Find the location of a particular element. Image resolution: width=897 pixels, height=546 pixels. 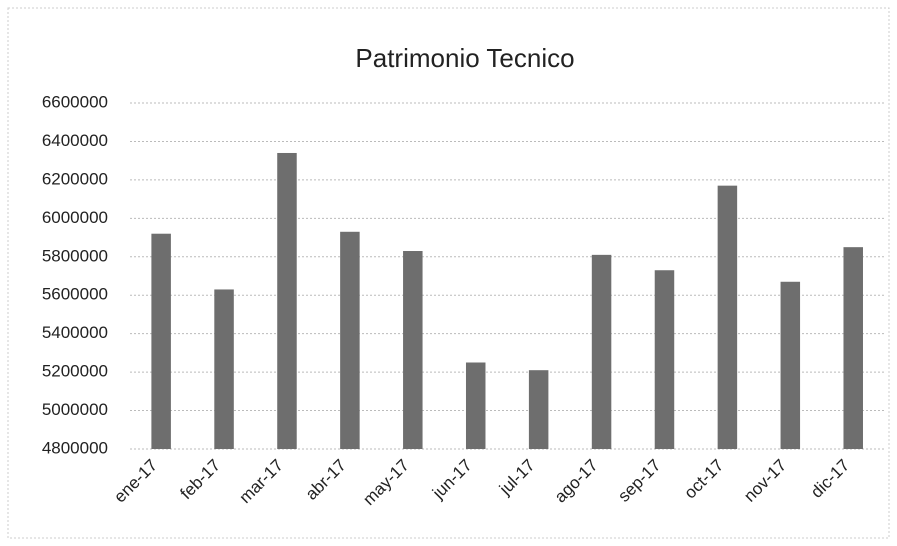

y-tick-label: 5000000 is located at coordinates (75, 409).